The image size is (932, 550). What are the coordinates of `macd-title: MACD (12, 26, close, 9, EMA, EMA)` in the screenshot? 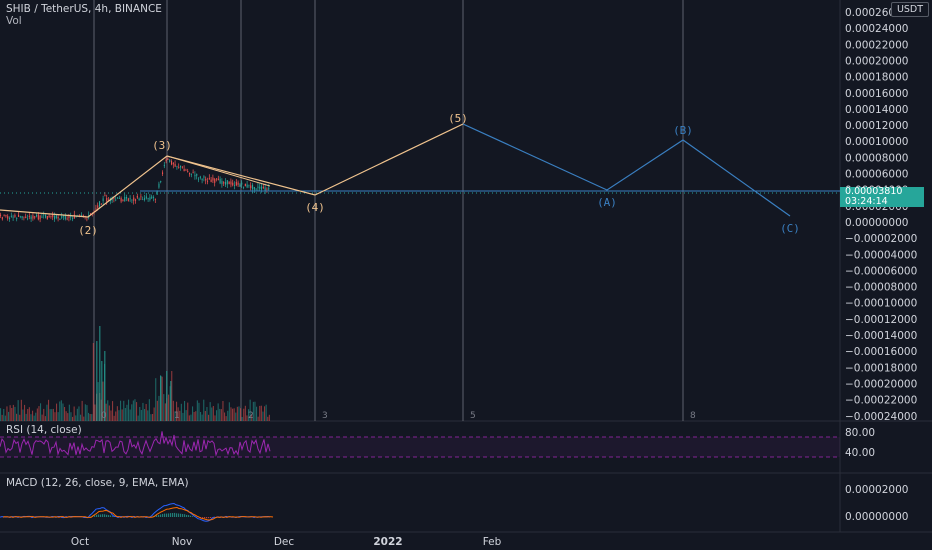 It's located at (97, 483).